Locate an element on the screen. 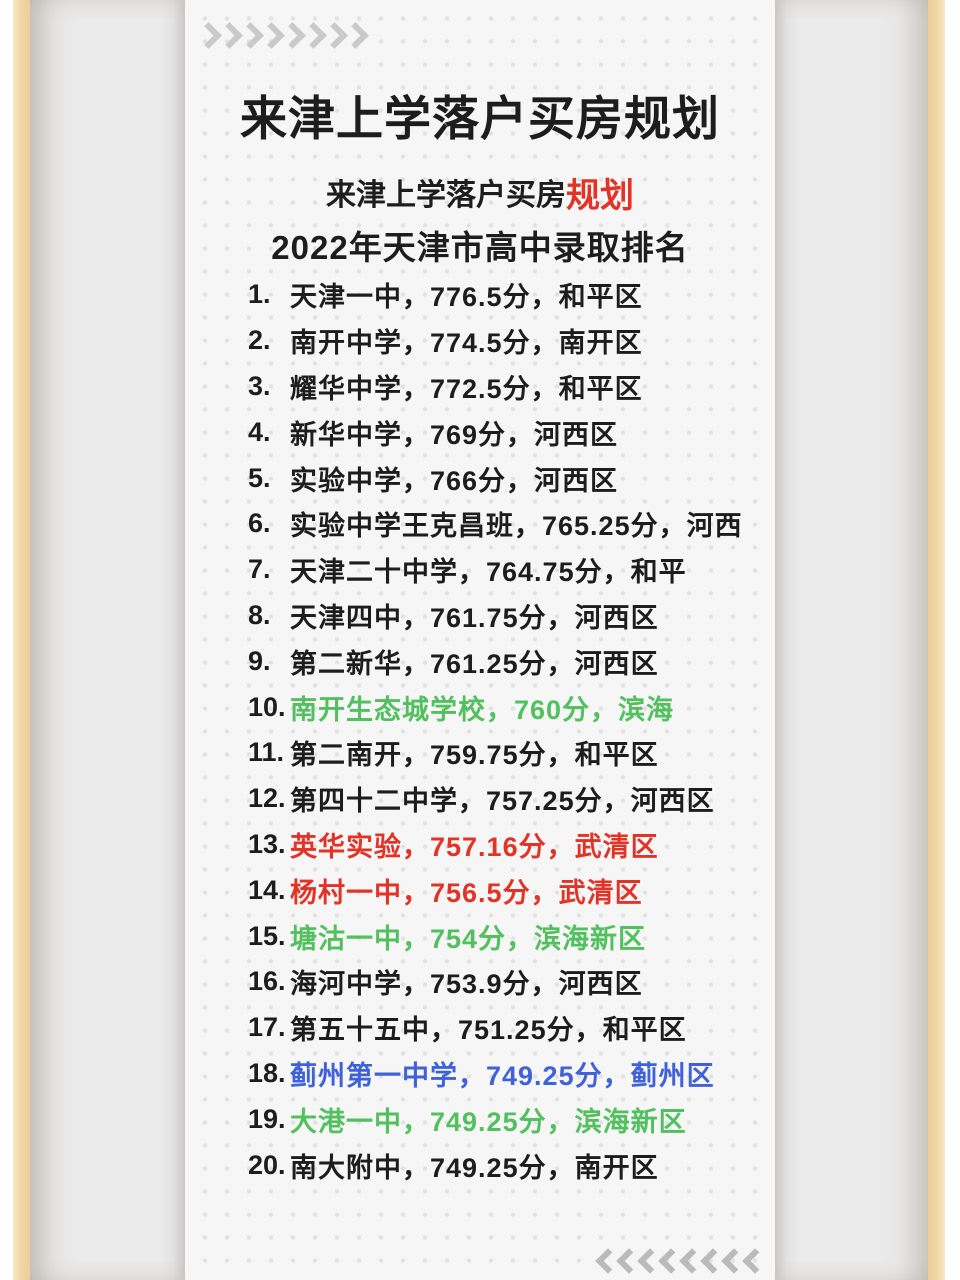 This screenshot has height=1280, width=960. ranking-item: 19. 大港一中，749.25分，滨海新区 is located at coordinates (503, 1119).